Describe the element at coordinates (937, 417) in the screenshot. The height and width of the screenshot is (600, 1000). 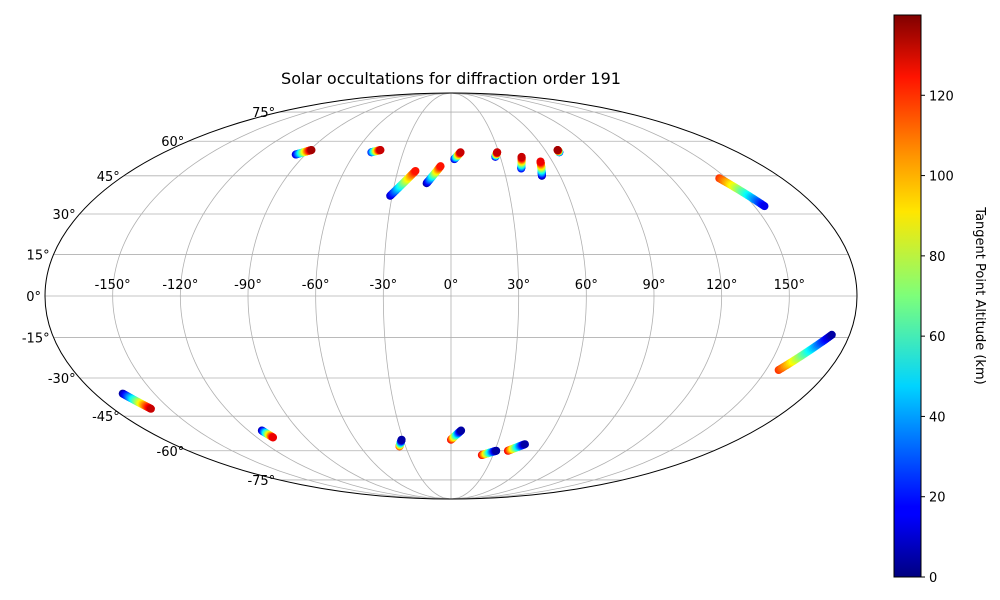
I see `colorbar-tick-label: 40` at that location.